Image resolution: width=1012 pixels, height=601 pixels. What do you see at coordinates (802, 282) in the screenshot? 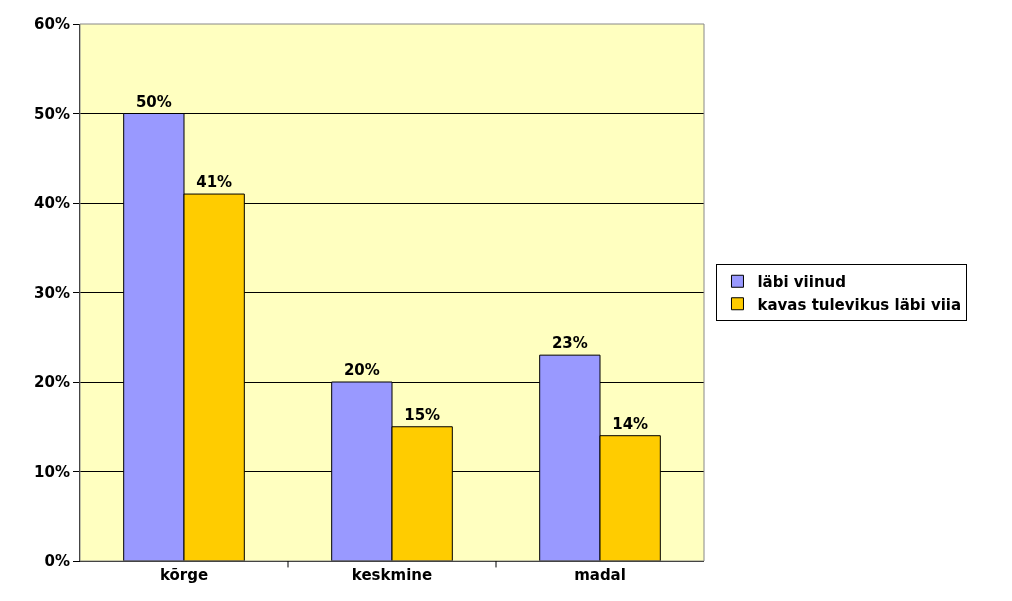
I see `legend-label: läbi viinud` at bounding box center [802, 282].